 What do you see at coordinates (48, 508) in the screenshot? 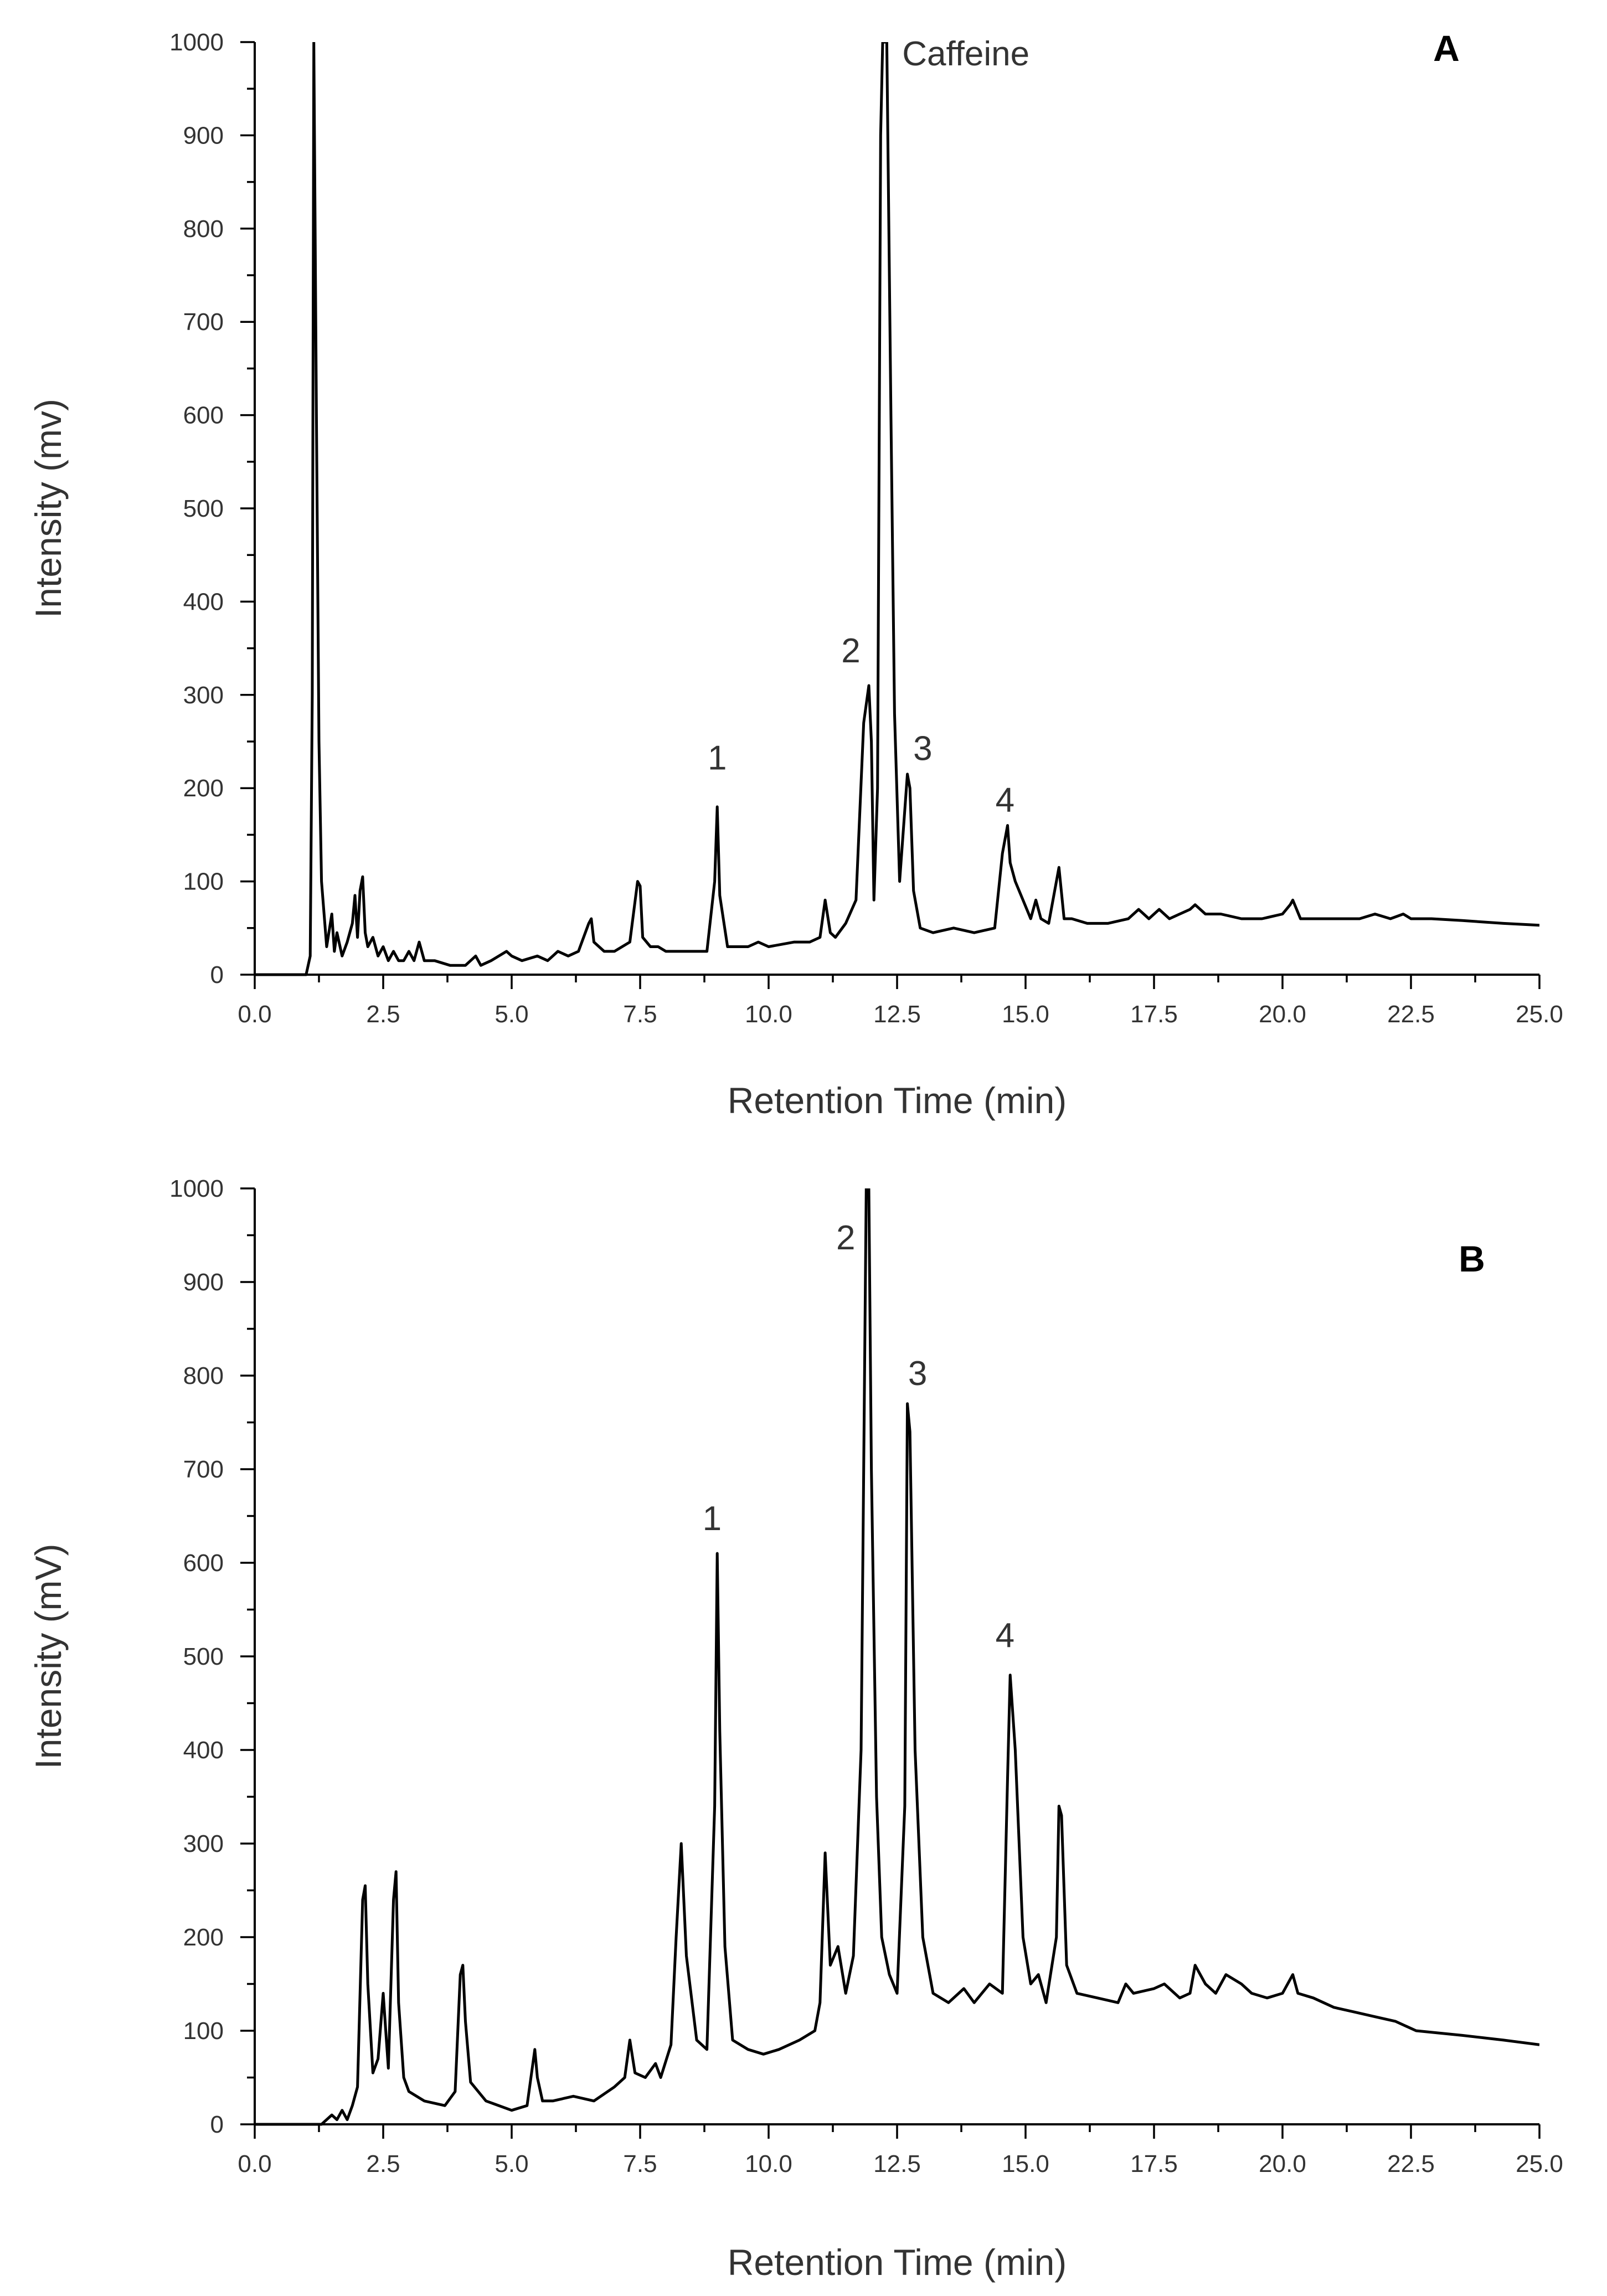
I see `y-axis-title: Intensity (mv)` at bounding box center [48, 508].